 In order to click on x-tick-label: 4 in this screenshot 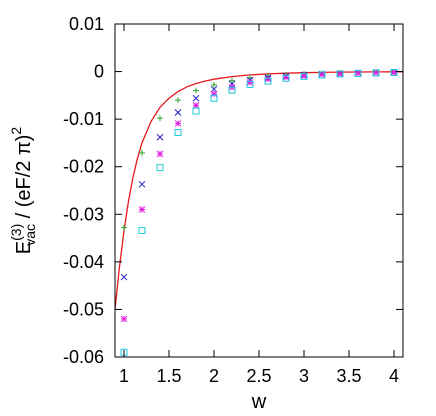, I will do `click(394, 376)`.